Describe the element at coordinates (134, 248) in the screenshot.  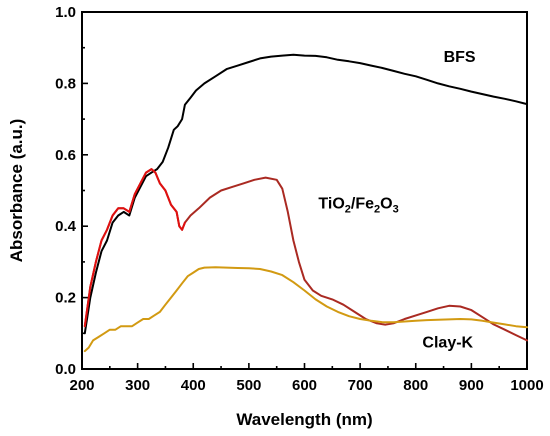
I see `series-line-tio2-fe2o3-uv-segment` at that location.